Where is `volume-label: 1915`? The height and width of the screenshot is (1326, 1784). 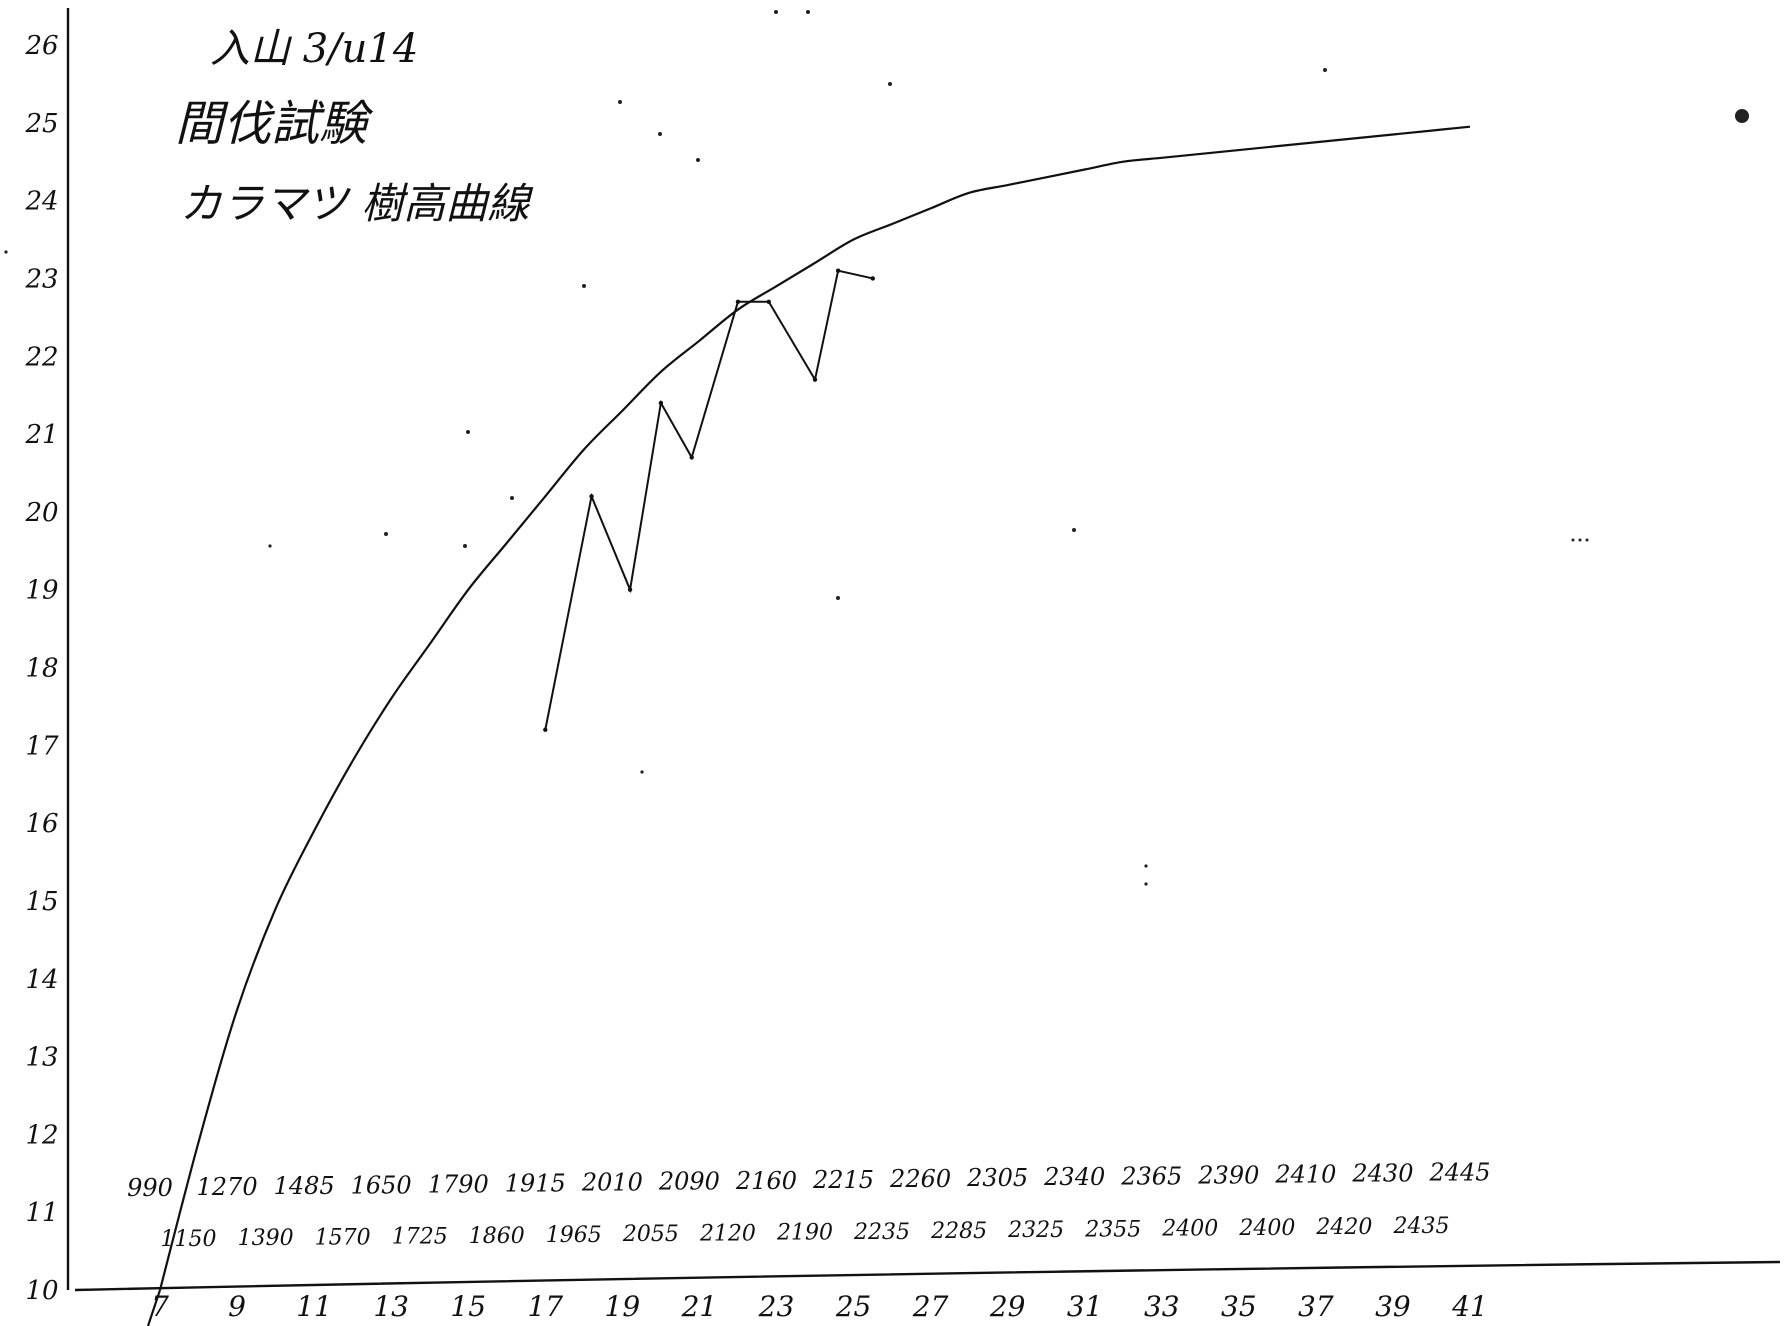 volume-label: 1915 is located at coordinates (535, 1184).